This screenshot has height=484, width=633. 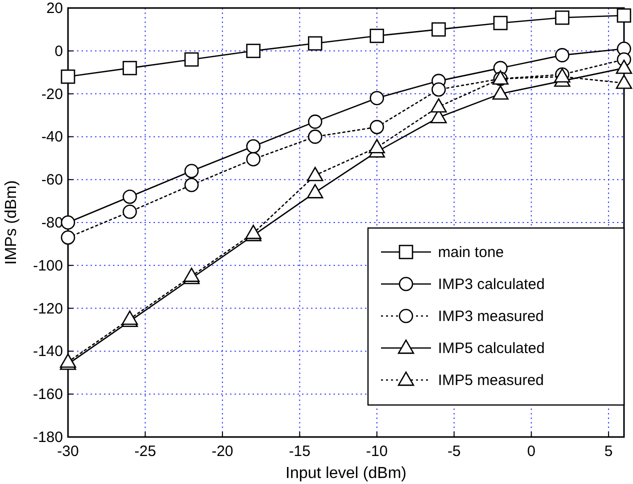 I want to click on legend-label: IMP5 calculated, so click(x=491, y=348).